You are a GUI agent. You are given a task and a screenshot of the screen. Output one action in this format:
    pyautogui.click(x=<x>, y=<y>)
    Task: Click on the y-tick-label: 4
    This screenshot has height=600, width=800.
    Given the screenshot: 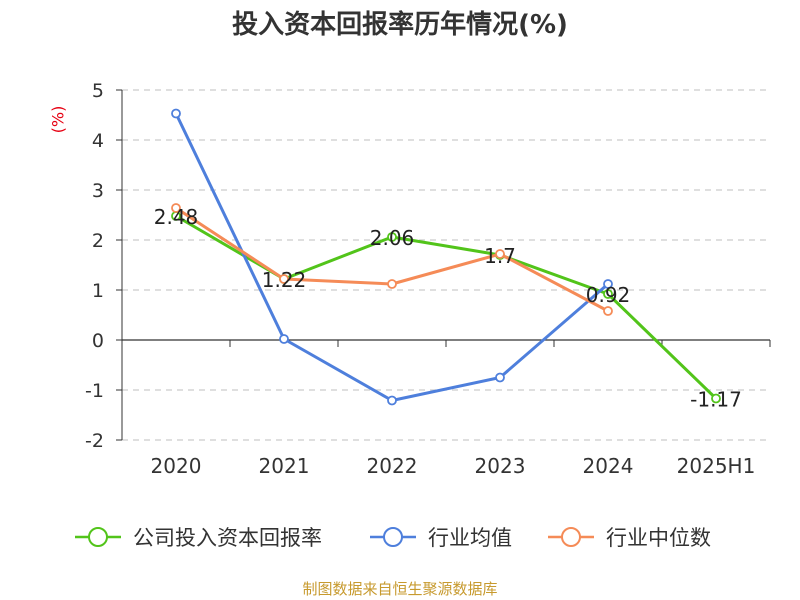 What is the action you would take?
    pyautogui.click(x=98, y=141)
    